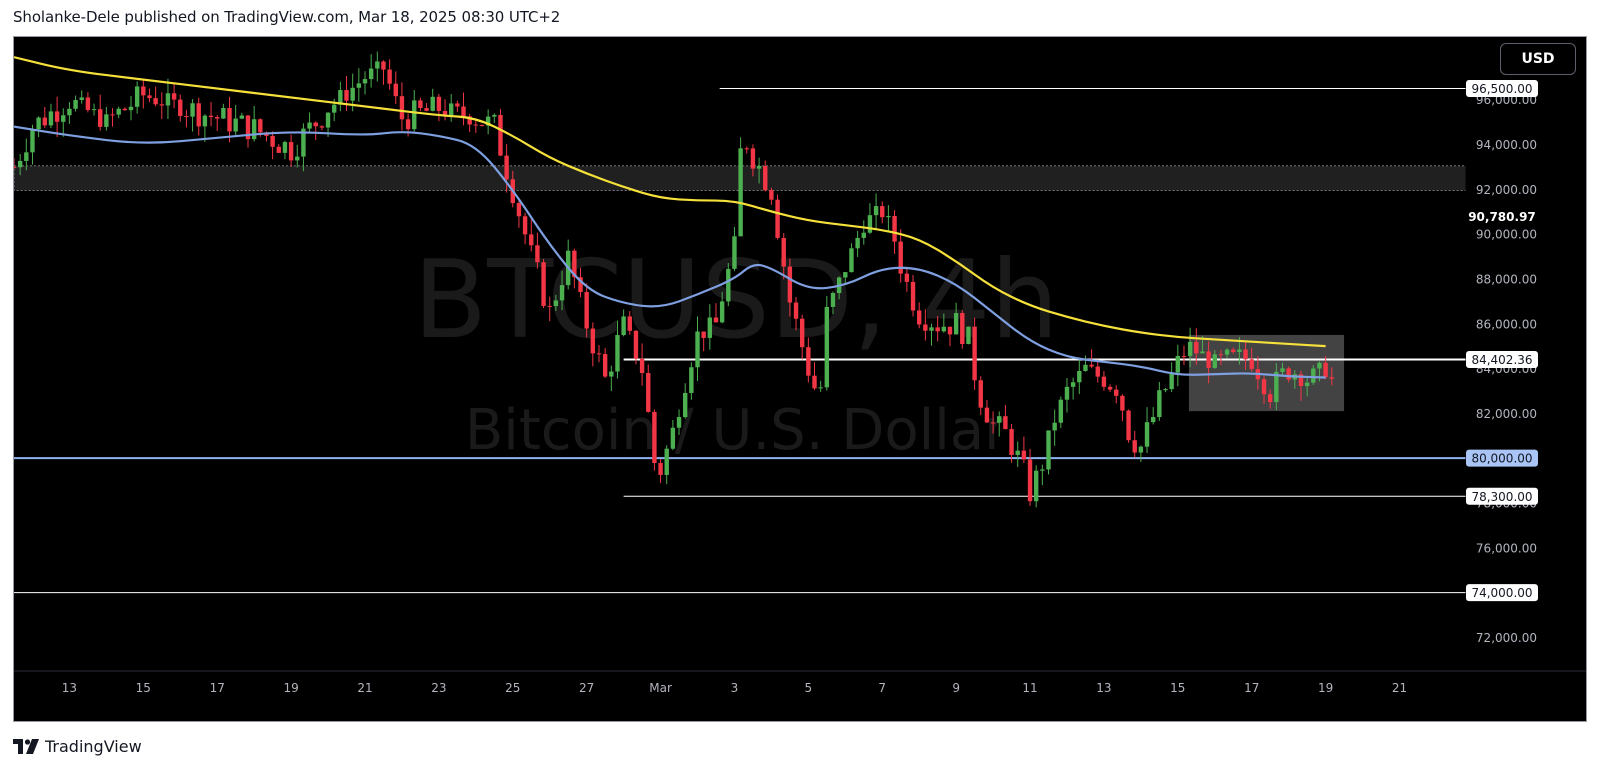 This screenshot has width=1600, height=766. Describe the element at coordinates (512, 688) in the screenshot. I see `time-tick-label: 25` at that location.